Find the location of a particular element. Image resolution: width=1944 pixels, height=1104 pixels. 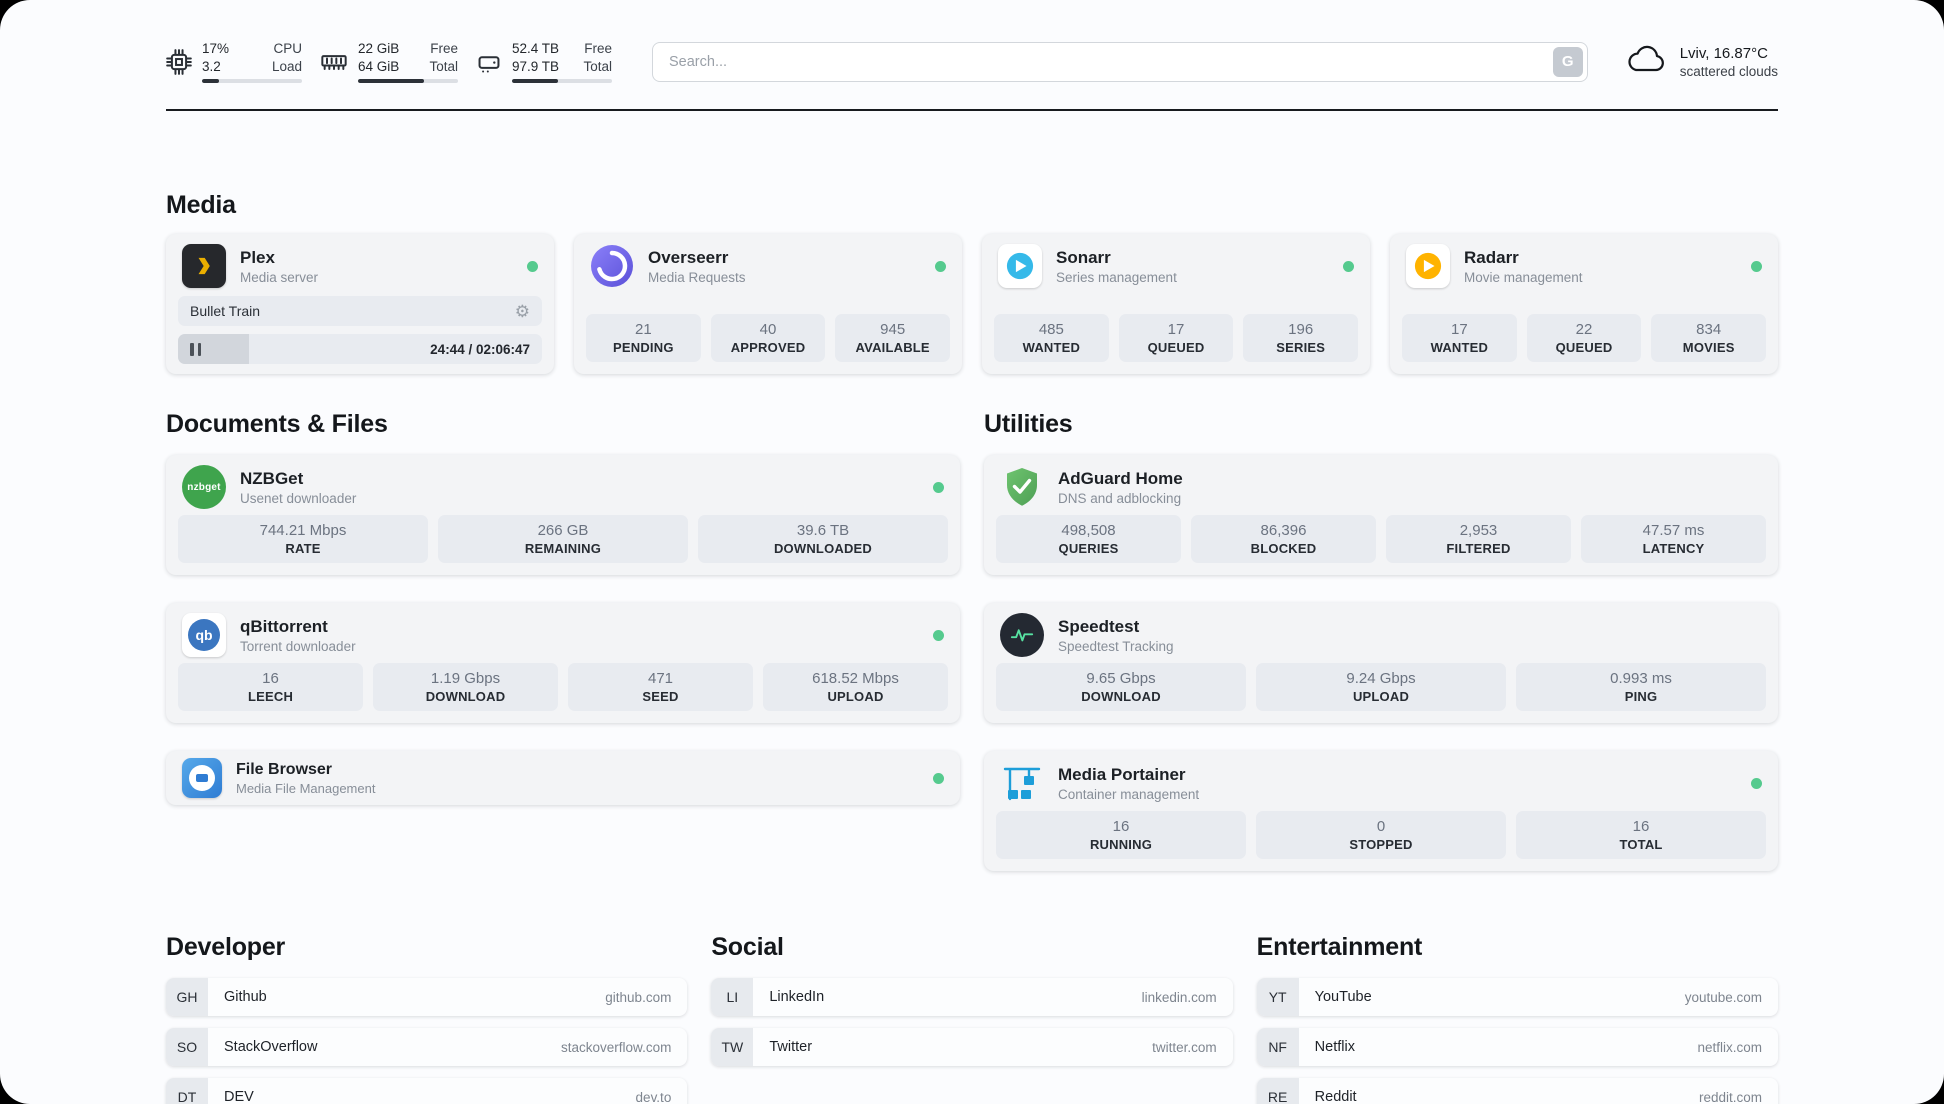

qbittorrent-icon-label: qb is located at coordinates (204, 635).